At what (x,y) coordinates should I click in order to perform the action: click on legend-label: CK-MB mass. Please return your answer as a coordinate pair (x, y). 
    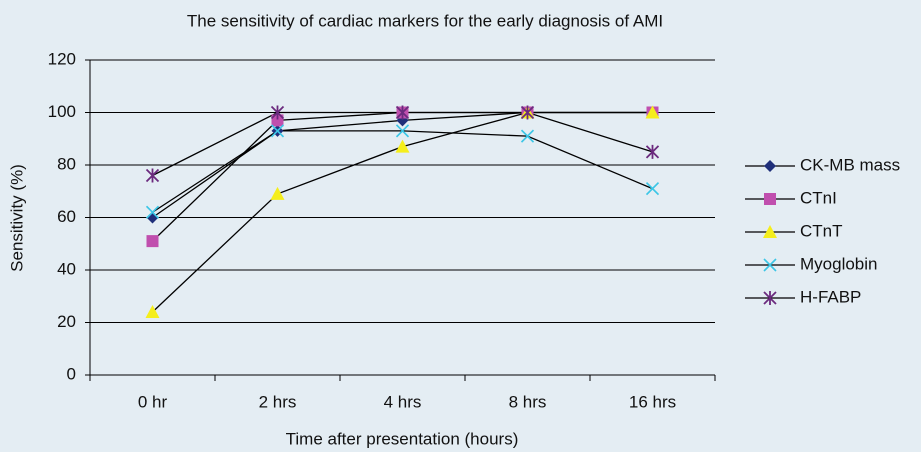
    Looking at the image, I should click on (850, 164).